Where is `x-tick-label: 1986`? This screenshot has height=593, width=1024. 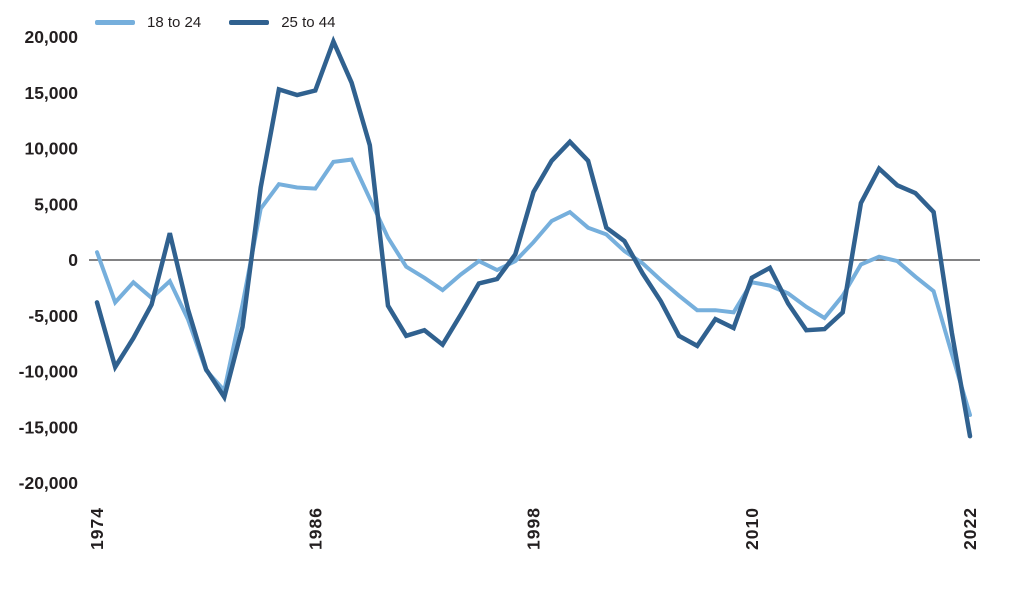 x-tick-label: 1986 is located at coordinates (315, 528).